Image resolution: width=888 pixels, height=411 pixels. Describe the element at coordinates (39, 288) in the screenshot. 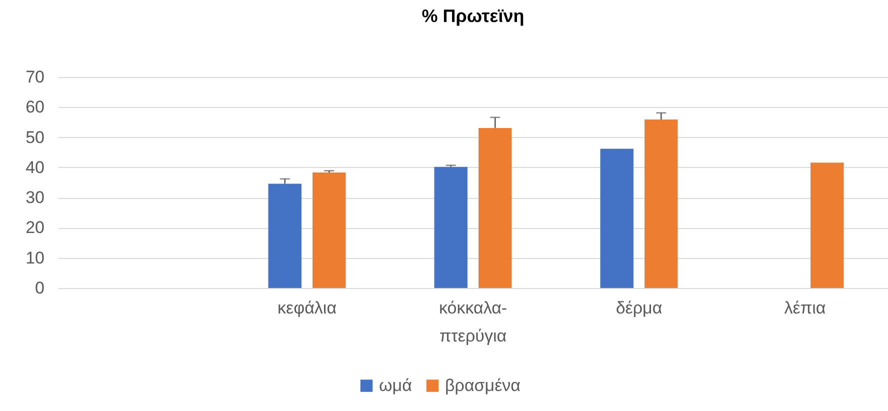

I see `y-tick-label: 0` at that location.